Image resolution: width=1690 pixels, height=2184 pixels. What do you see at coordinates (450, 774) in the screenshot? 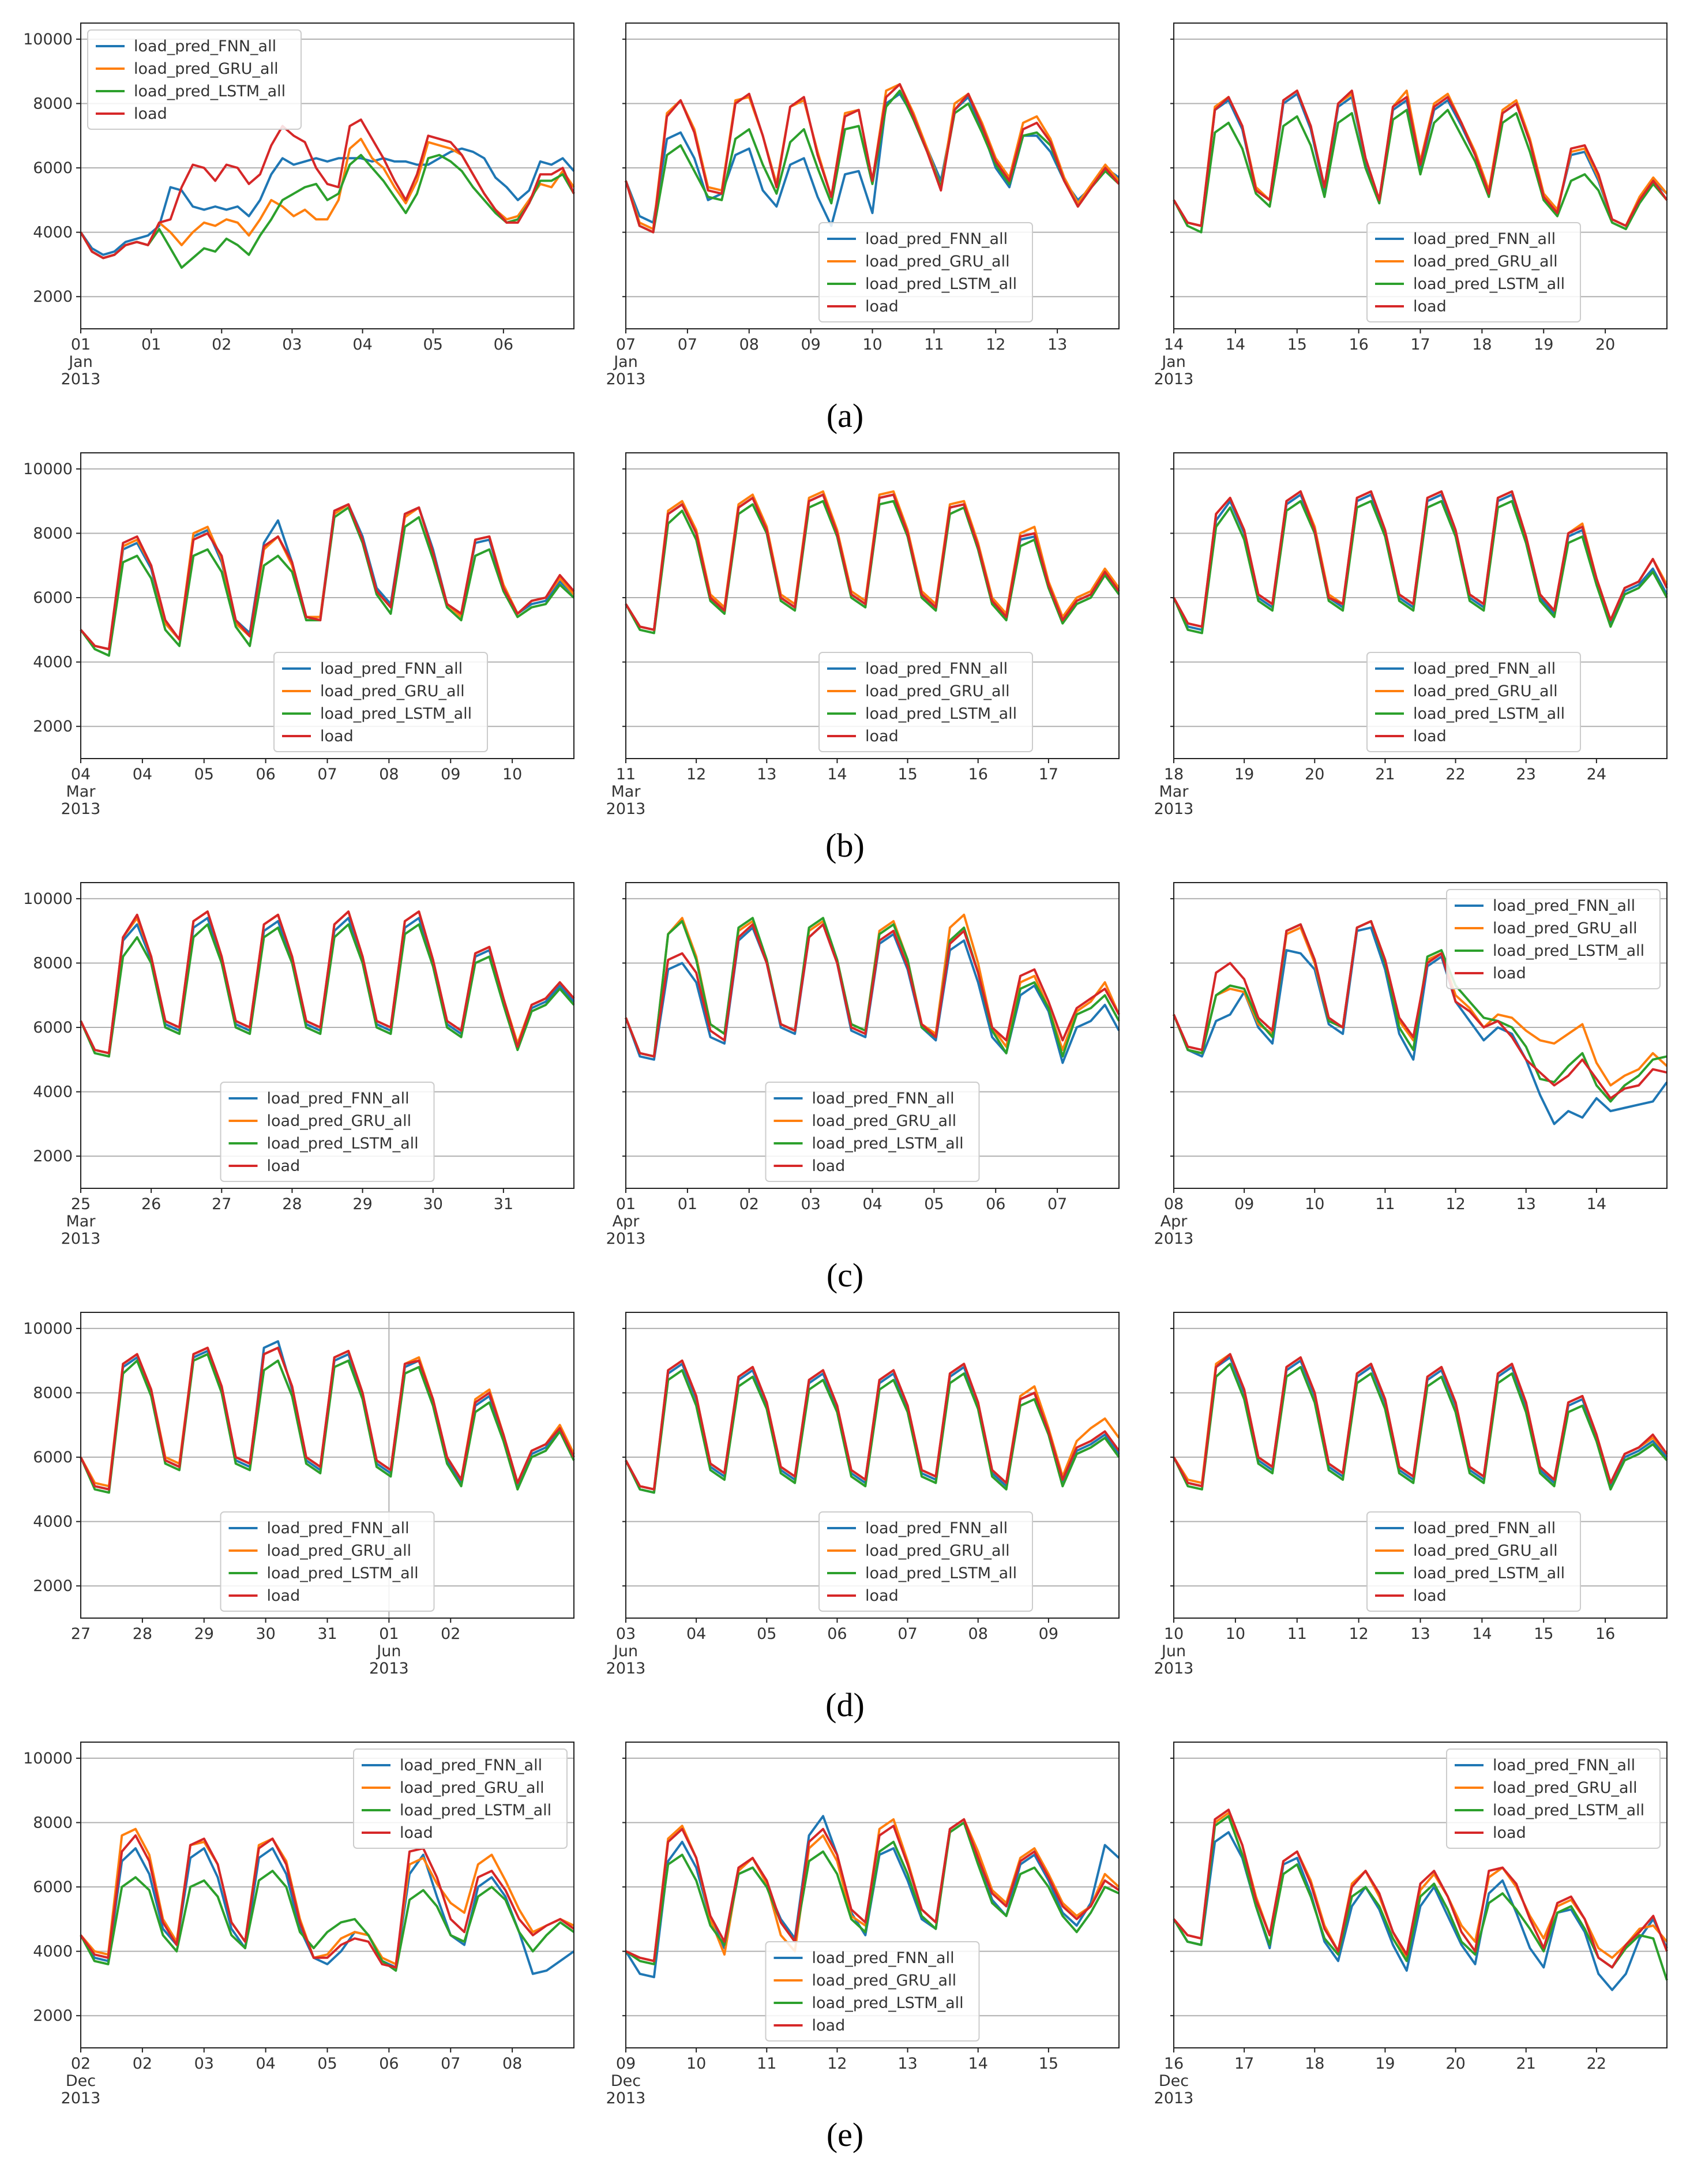
I see `x-tick-label: 09` at bounding box center [450, 774].